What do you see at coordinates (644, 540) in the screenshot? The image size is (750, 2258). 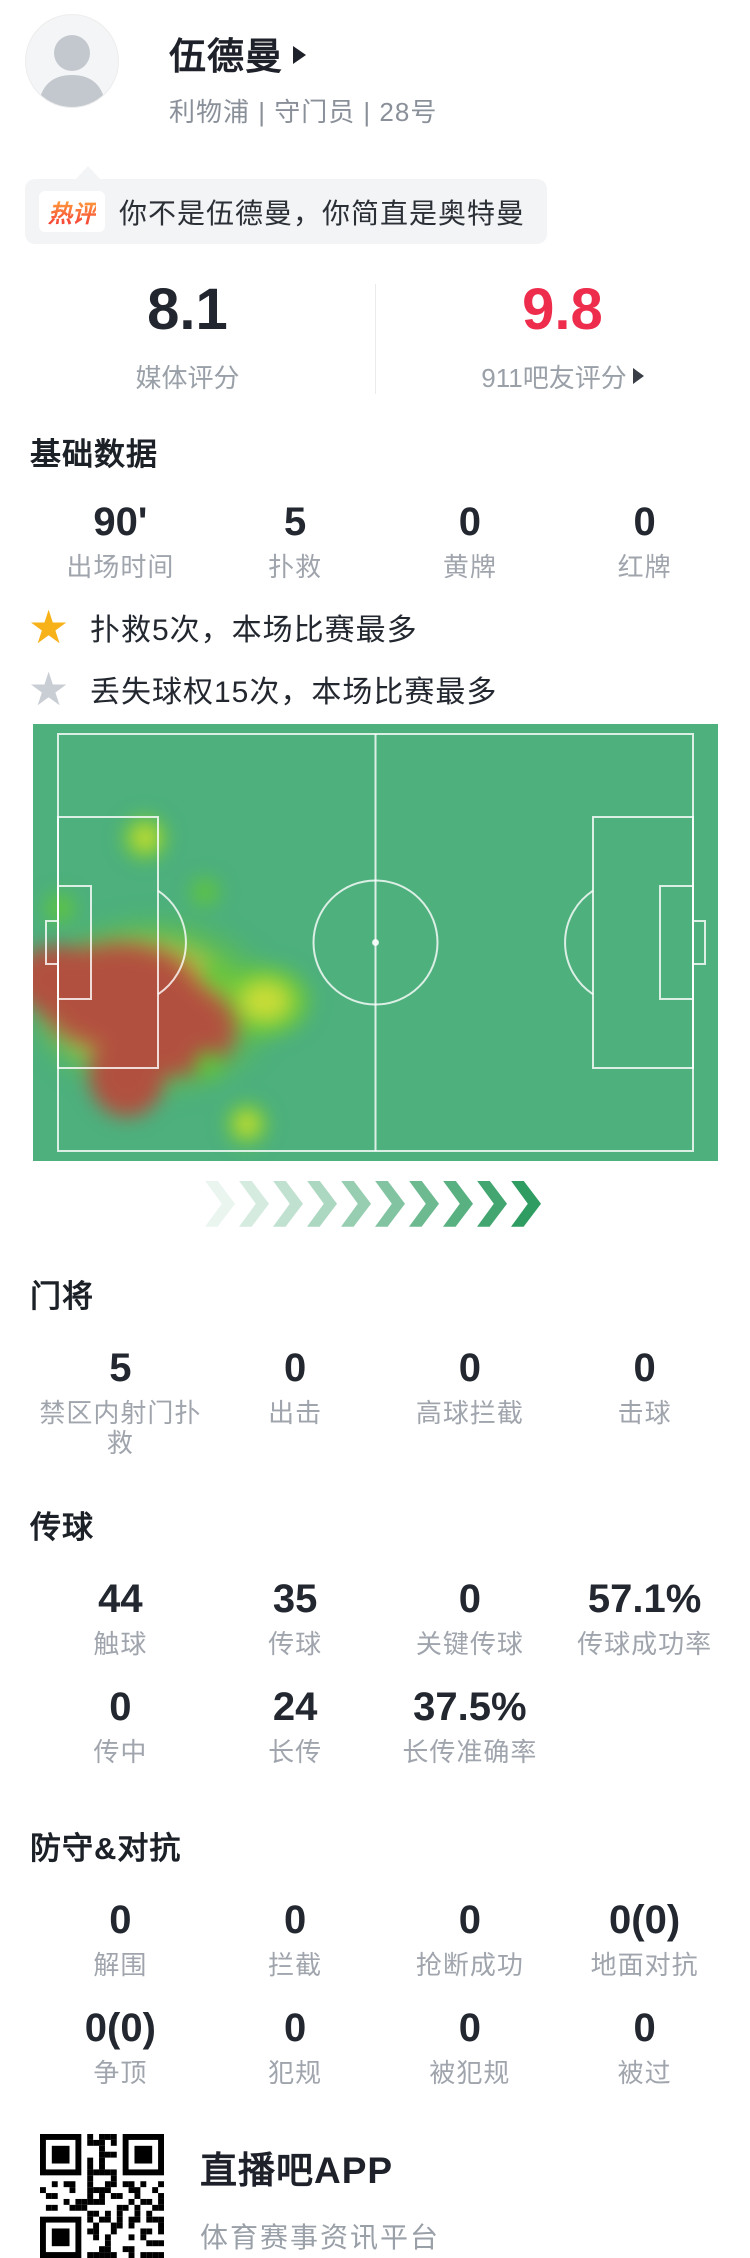 I see `stat-red-cards: 0 红牌` at bounding box center [644, 540].